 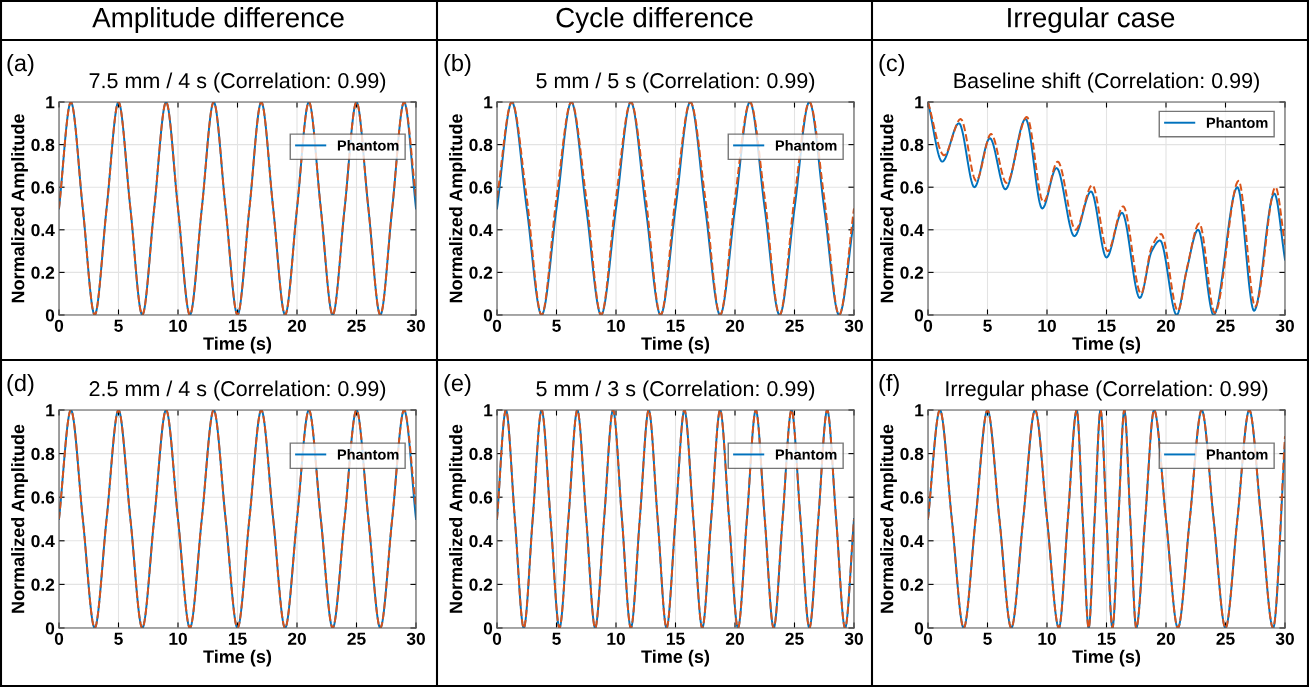 I want to click on text: Irregular case, so click(x=1091, y=20).